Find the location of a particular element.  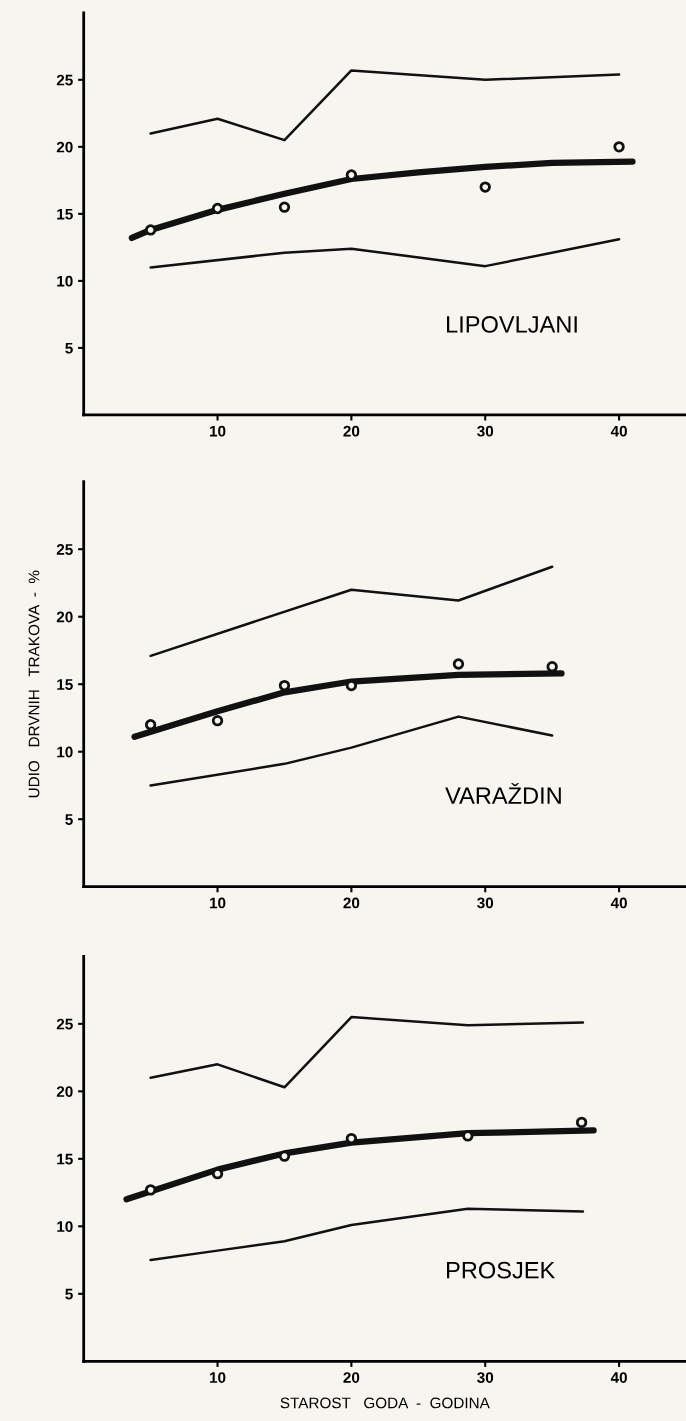

y-axis-title: UDIO DRVNIH TRAKOVA - % is located at coordinates (34, 684).